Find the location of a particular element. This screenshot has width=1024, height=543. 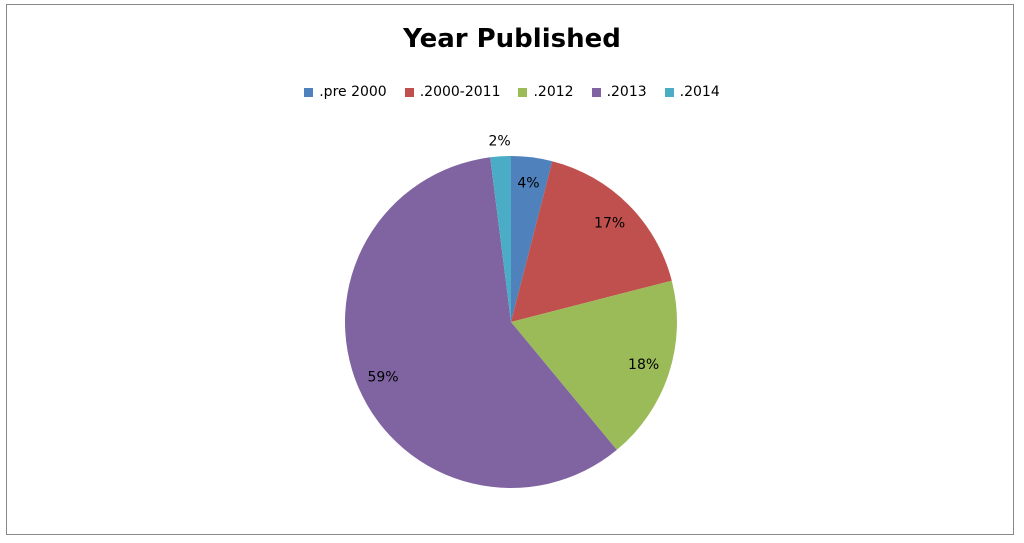

legend-item: .2000-2011 is located at coordinates (452, 92).